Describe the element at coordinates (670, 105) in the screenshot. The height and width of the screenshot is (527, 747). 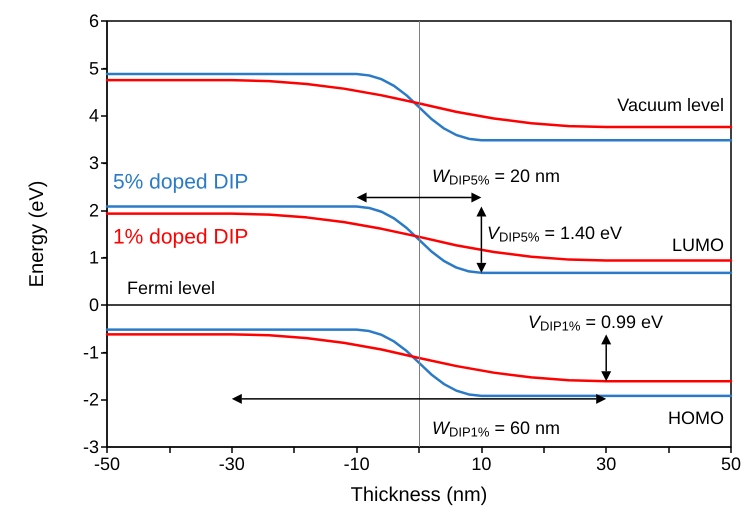
I see `annotation: Vacuum level` at that location.